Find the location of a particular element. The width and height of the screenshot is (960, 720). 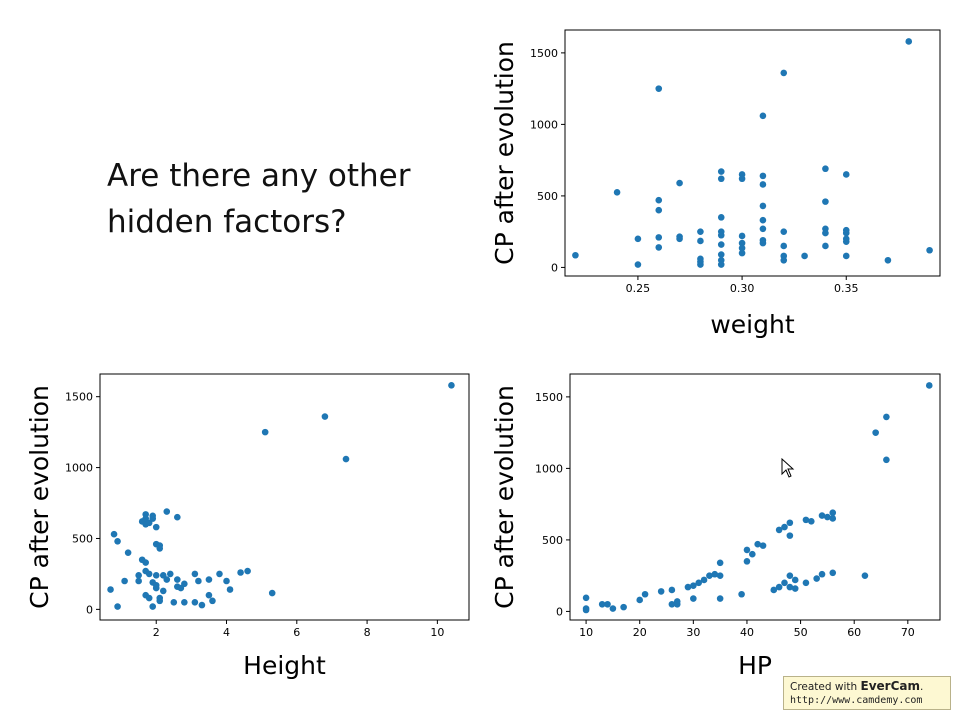

x-tick-label: 50 is located at coordinates (801, 632).